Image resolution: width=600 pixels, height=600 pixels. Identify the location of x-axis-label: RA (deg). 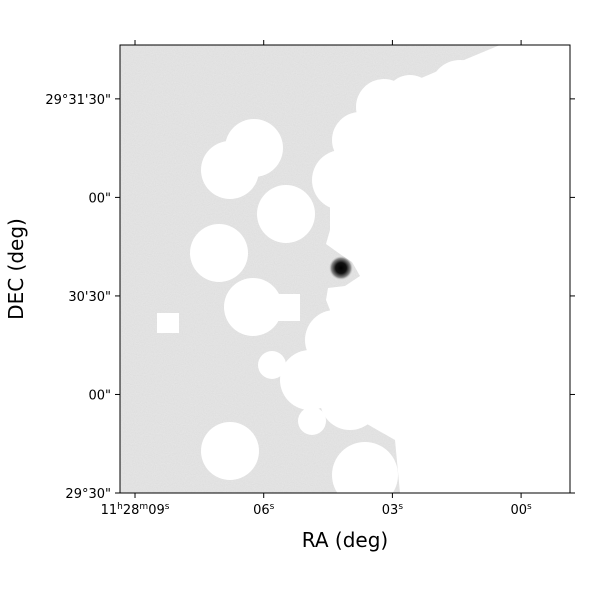
(345, 540).